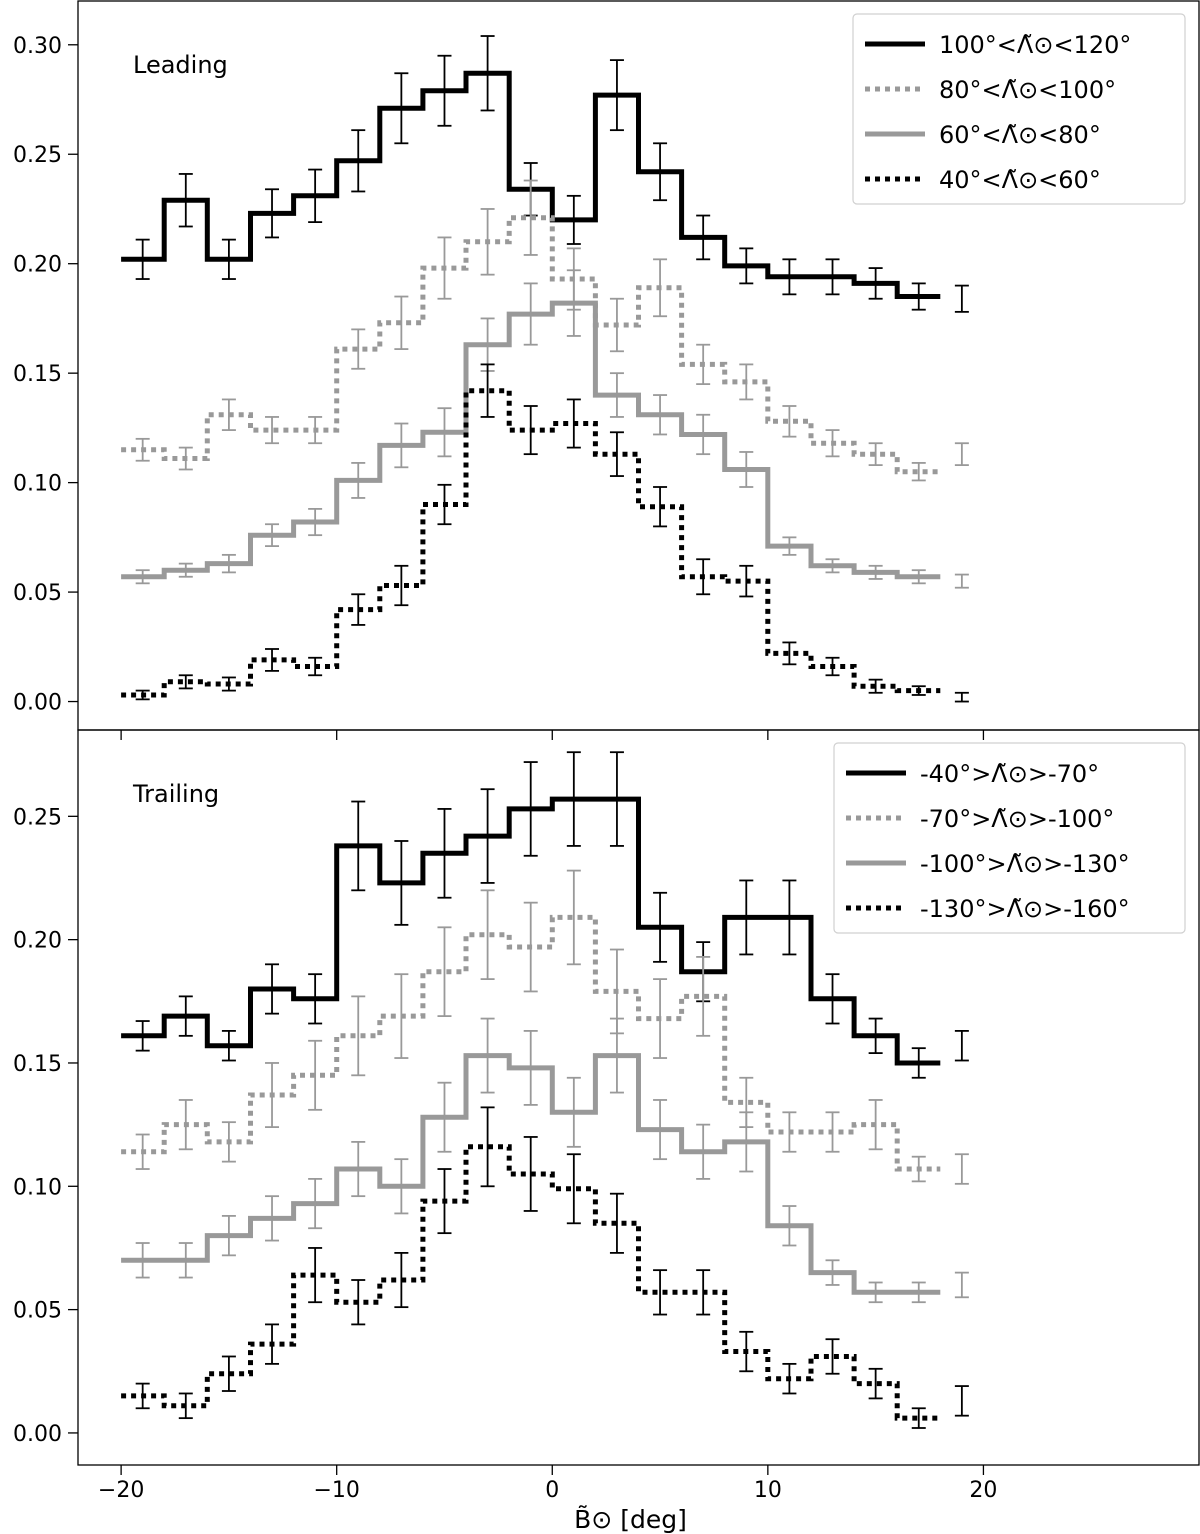 The height and width of the screenshot is (1534, 1200). Describe the element at coordinates (1009, 774) in the screenshot. I see `trailing-legend-label-0: -40°>Λ̃⊙>-70°` at that location.